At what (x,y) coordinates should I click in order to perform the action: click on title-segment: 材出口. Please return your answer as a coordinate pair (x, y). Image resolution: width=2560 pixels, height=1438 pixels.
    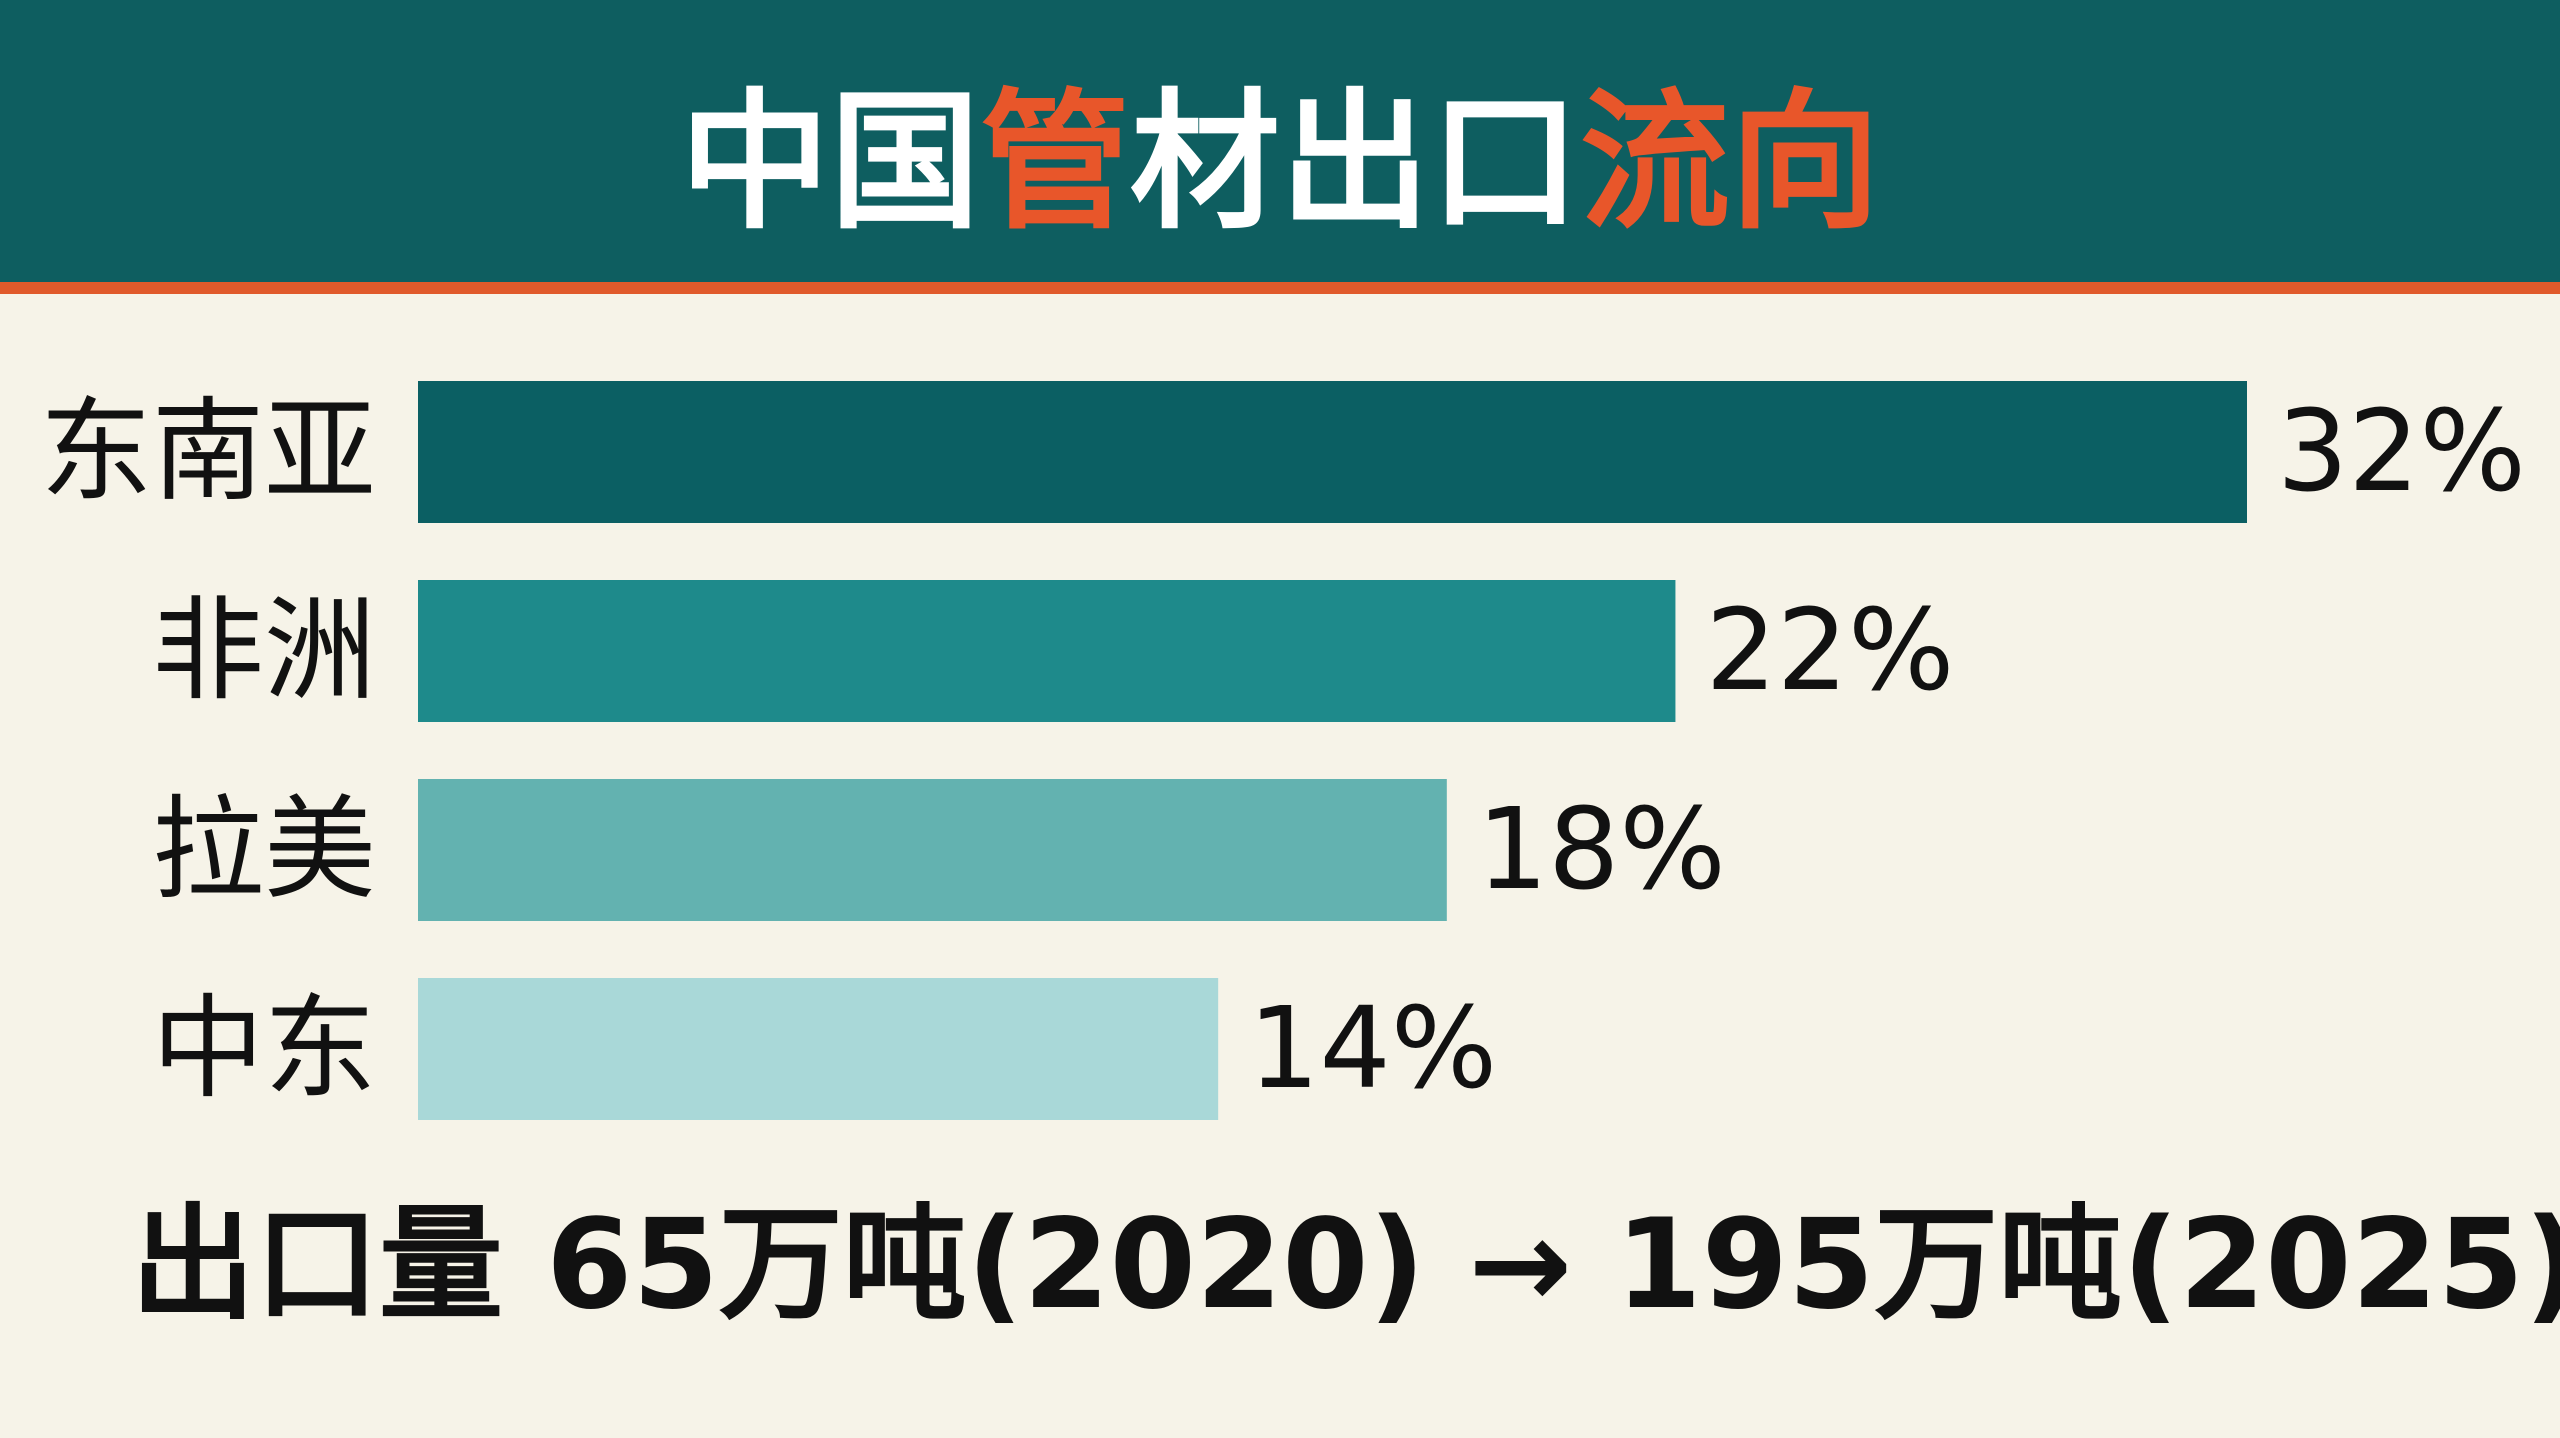
    Looking at the image, I should click on (1355, 163).